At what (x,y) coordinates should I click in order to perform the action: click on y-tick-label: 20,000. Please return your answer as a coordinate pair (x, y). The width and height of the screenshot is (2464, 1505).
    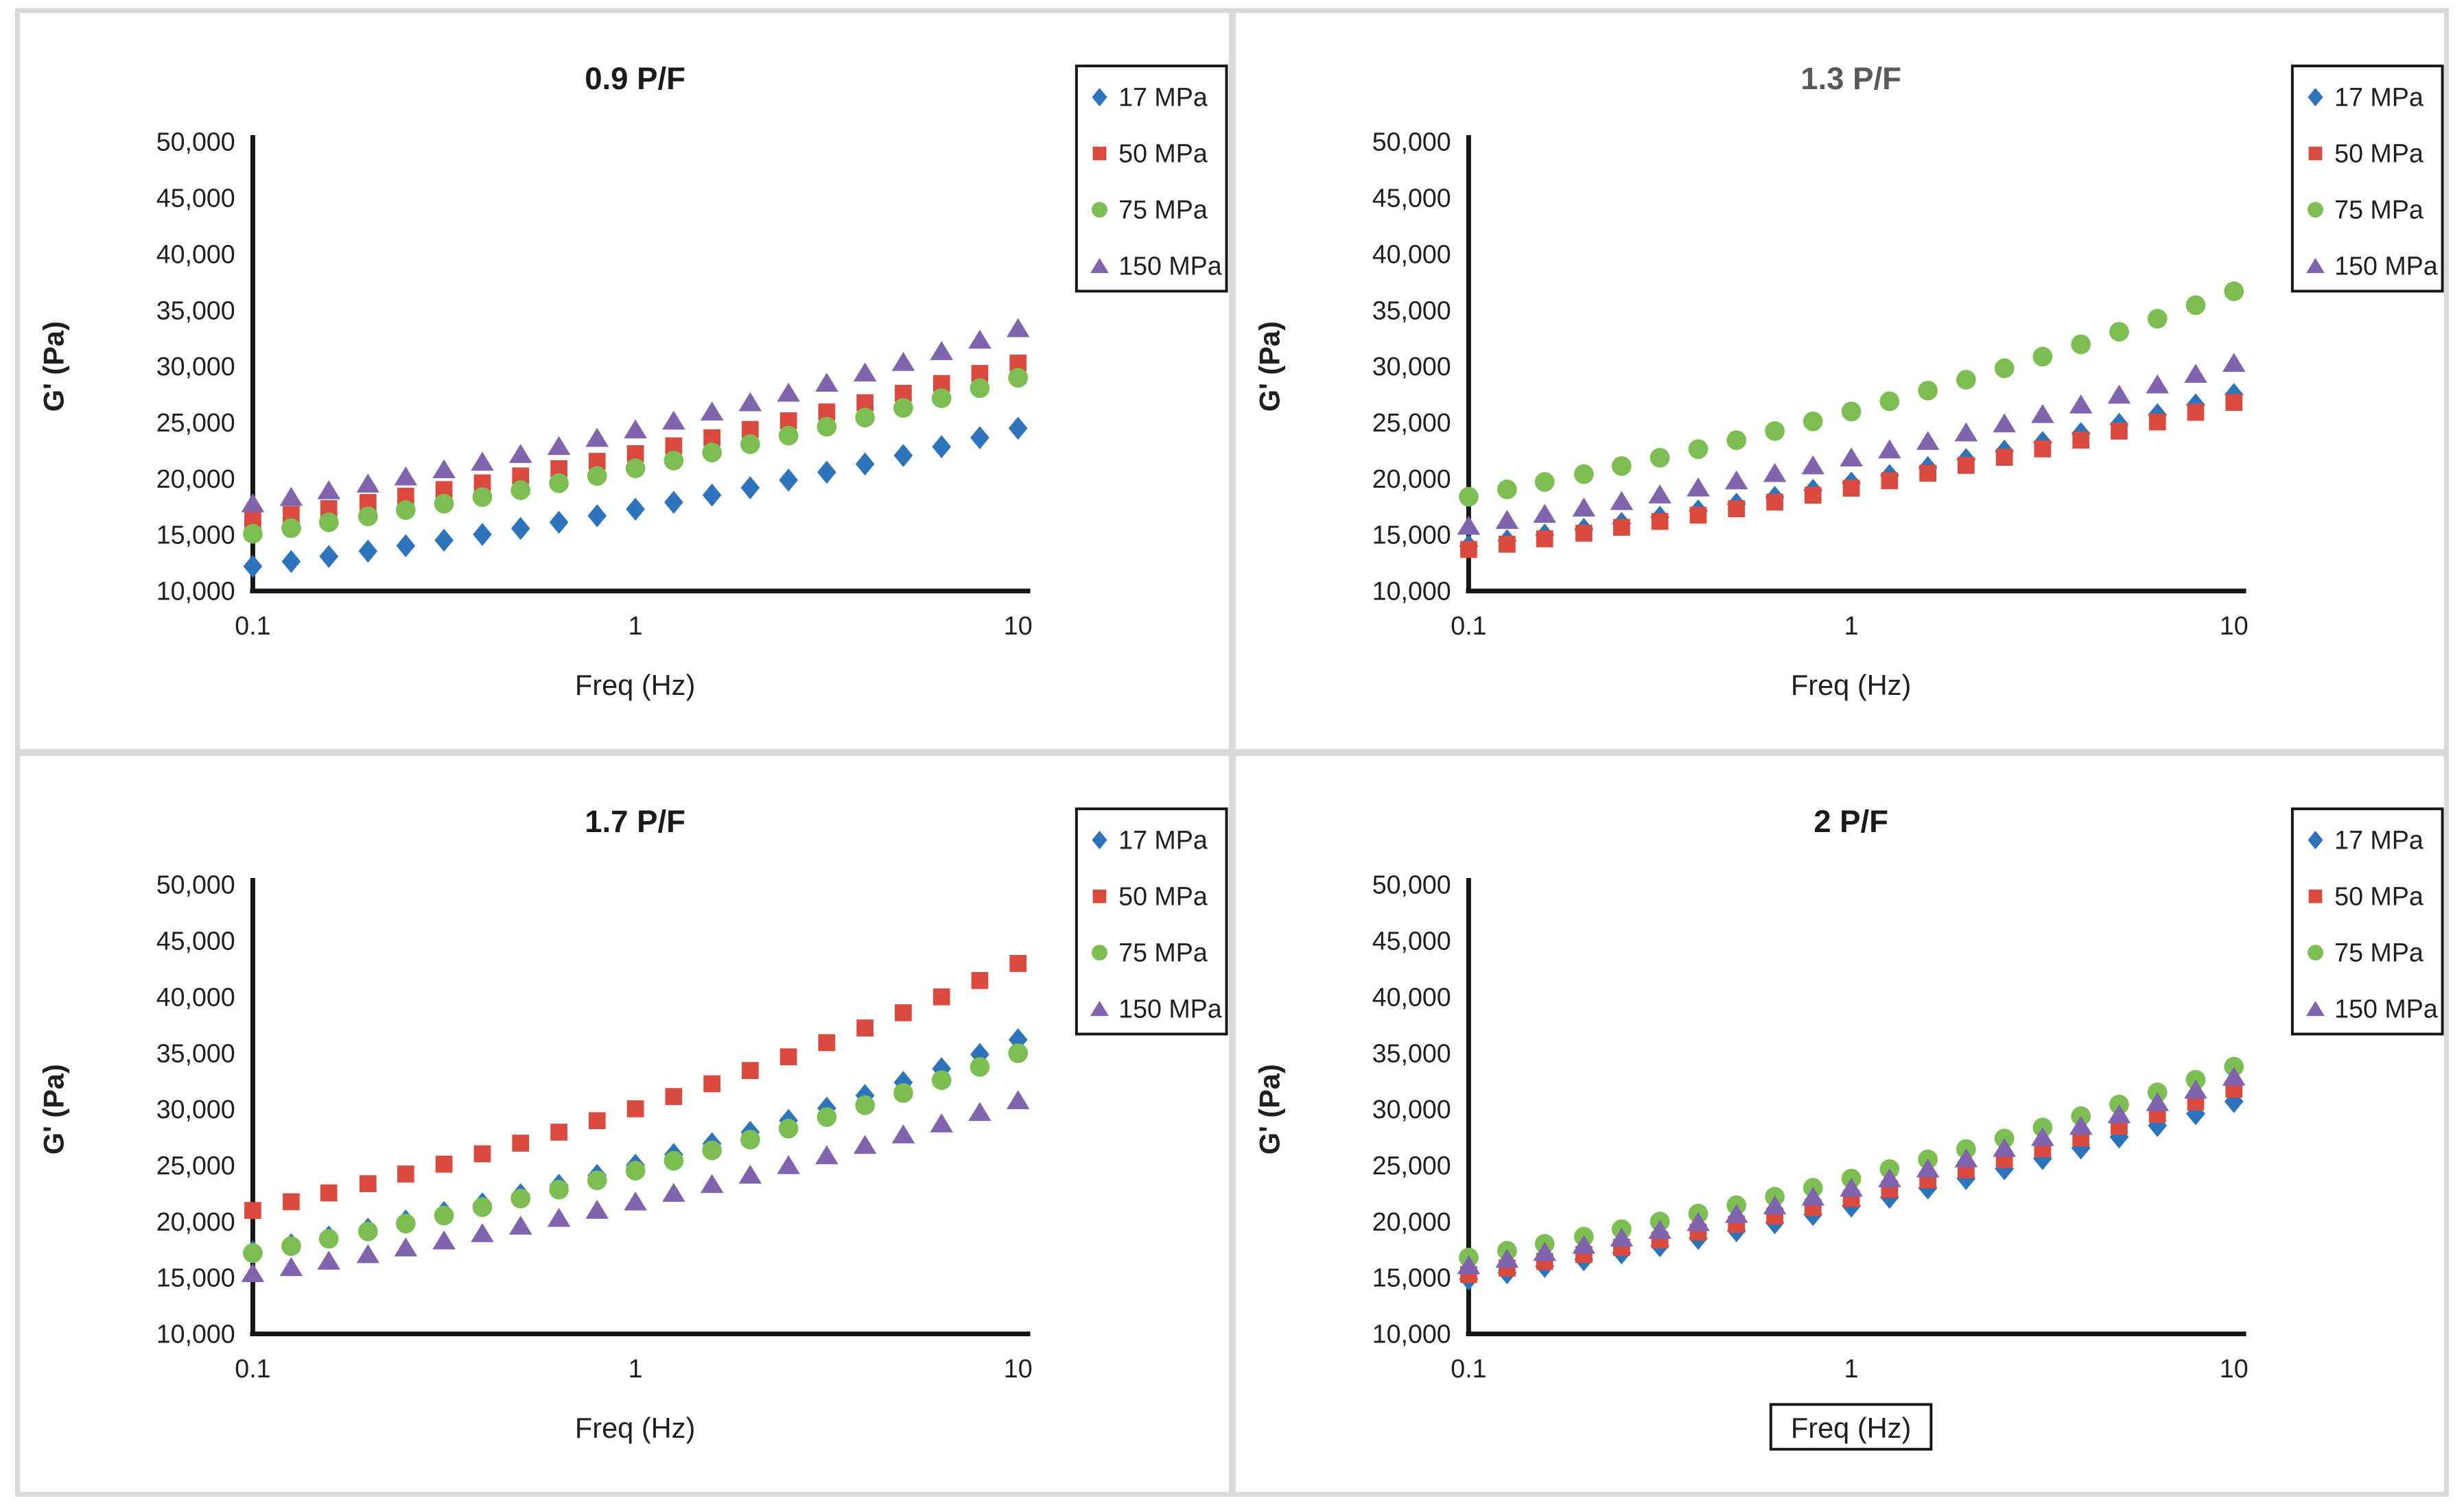
    Looking at the image, I should click on (195, 478).